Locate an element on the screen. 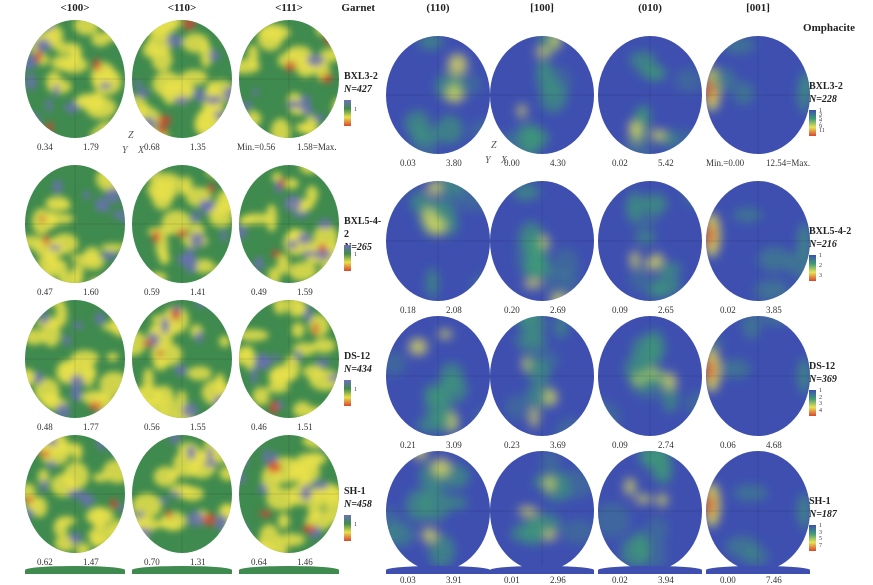 The height and width of the screenshot is (585, 873). omphacite-min-value: Min.=0.00 is located at coordinates (725, 163).